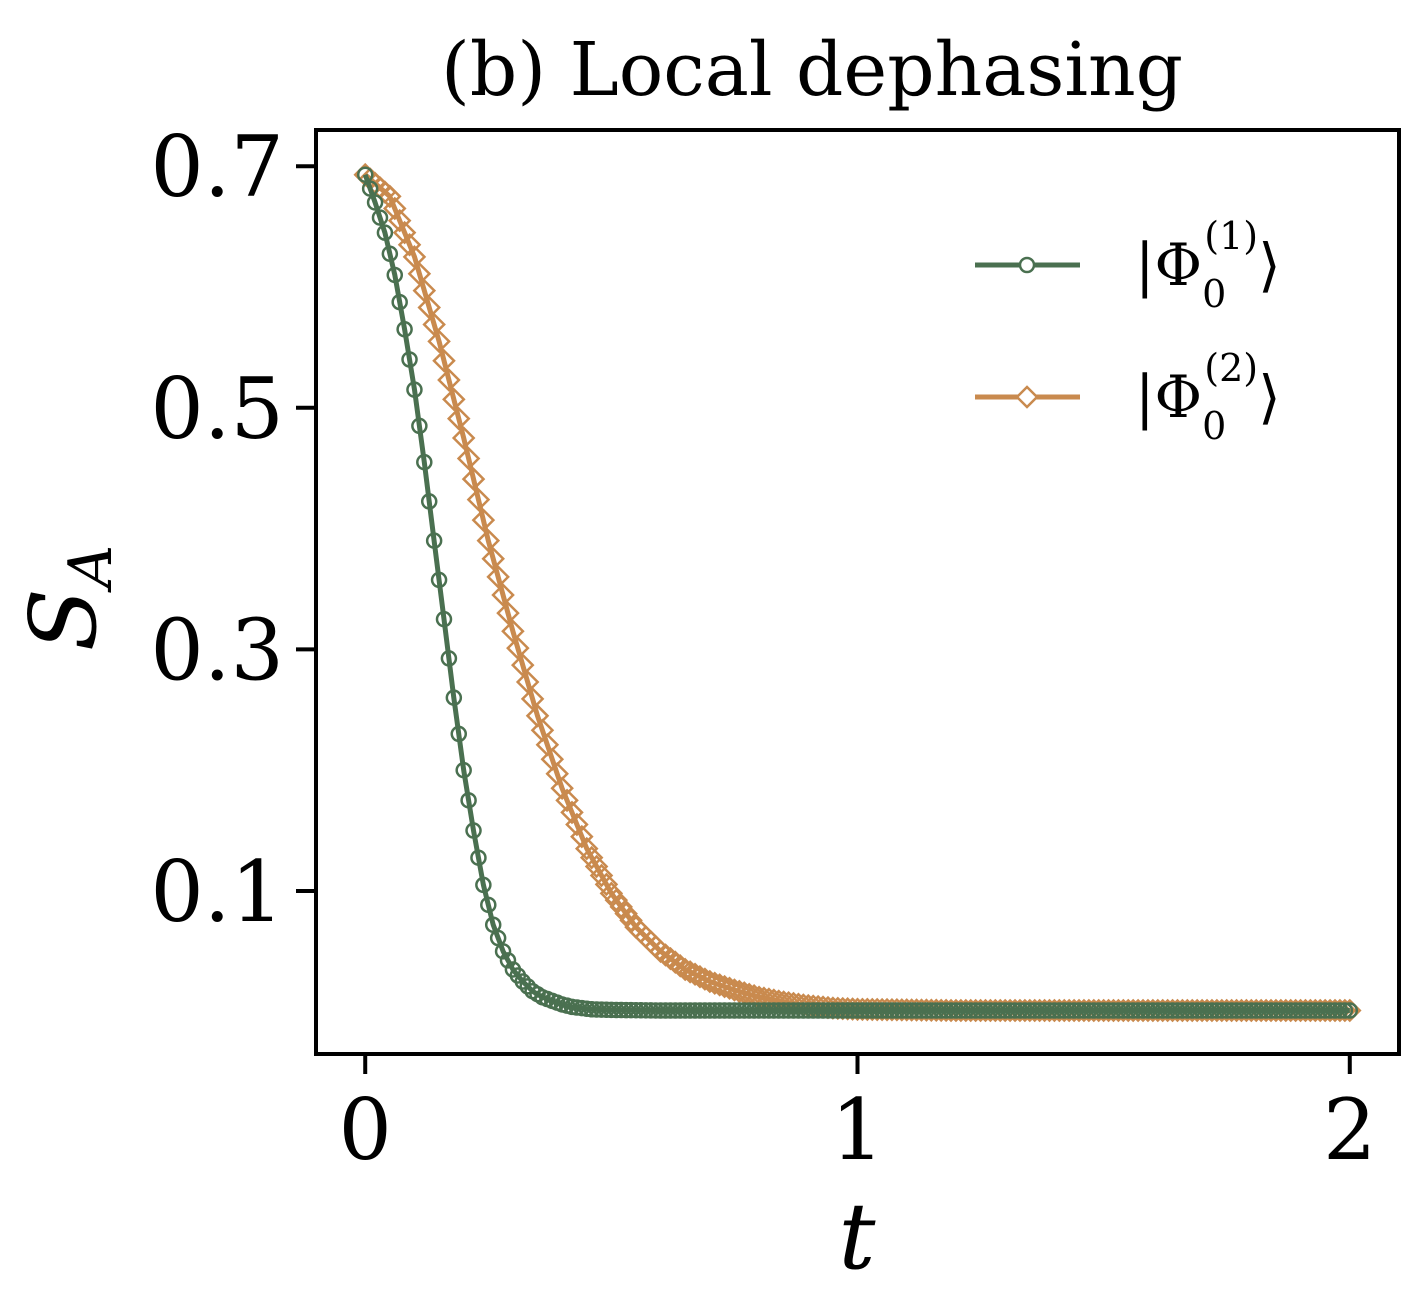  What do you see at coordinates (1128, 331) in the screenshot?
I see `legend: |Φ0(1)⟩ |Φ0(2)⟩` at bounding box center [1128, 331].